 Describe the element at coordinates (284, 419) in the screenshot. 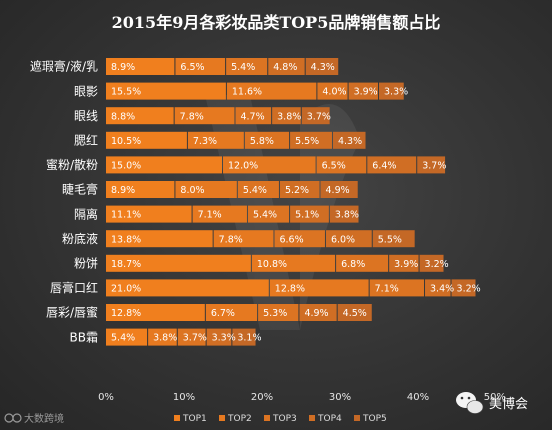

I see `legend-label: TOP3` at that location.